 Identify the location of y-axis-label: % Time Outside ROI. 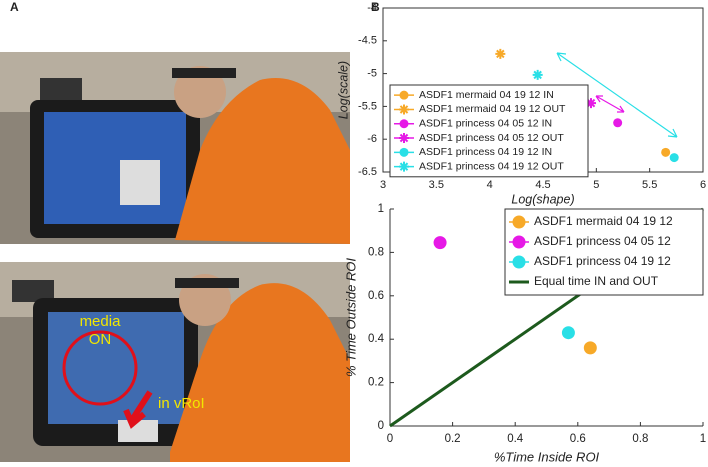
(350, 317).